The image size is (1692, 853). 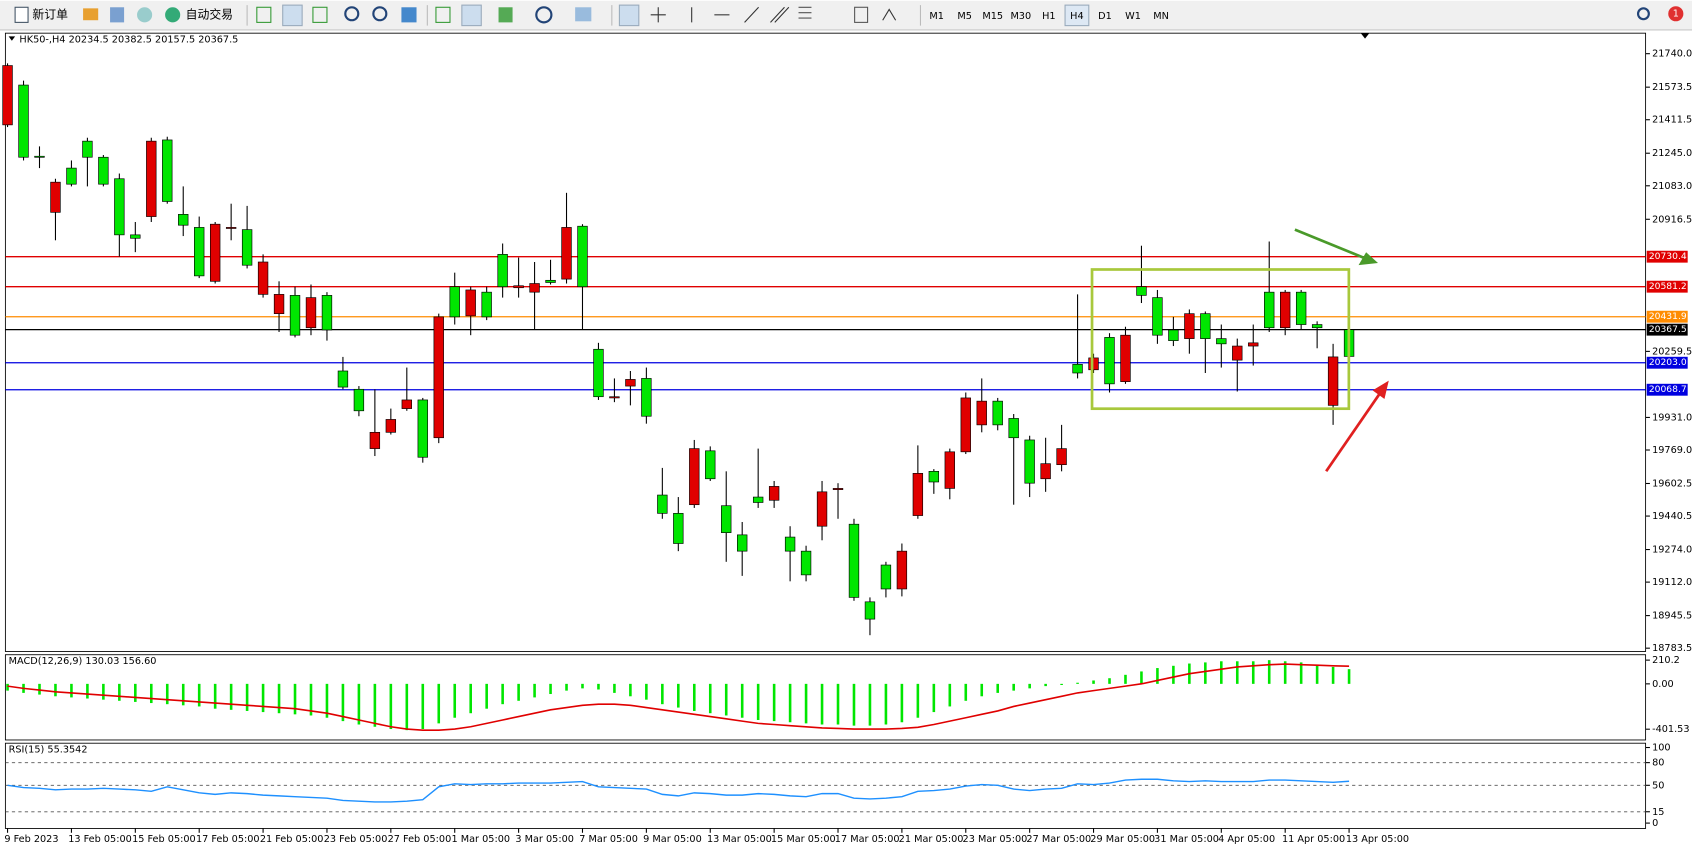 What do you see at coordinates (1161, 16) in the screenshot?
I see `timeframe-button: MN` at bounding box center [1161, 16].